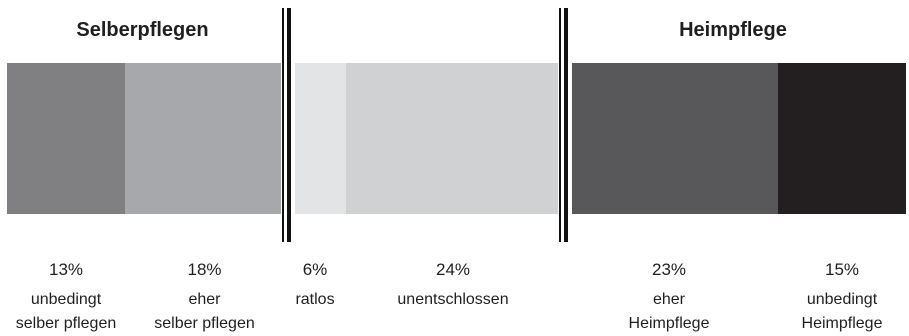 This screenshot has width=909, height=336. I want to click on group-title-2: Heimpflege, so click(733, 30).